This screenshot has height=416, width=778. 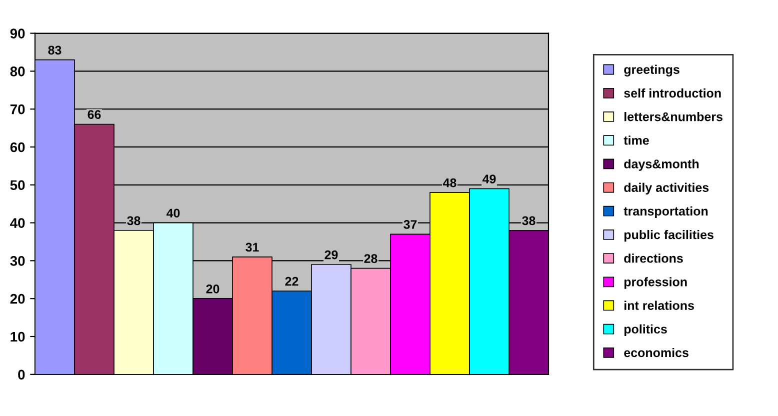 What do you see at coordinates (636, 140) in the screenshot?
I see `legend-label: time` at bounding box center [636, 140].